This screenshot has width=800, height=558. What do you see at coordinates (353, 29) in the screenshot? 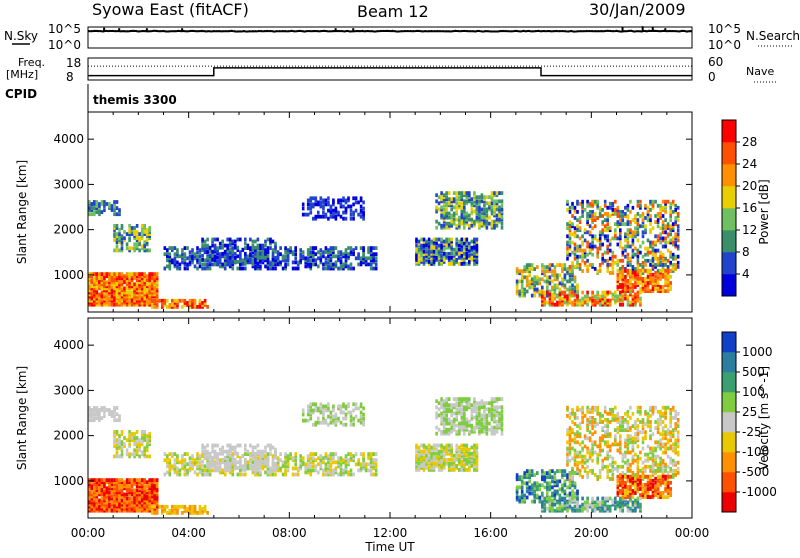
I see `noise-spike` at bounding box center [353, 29].